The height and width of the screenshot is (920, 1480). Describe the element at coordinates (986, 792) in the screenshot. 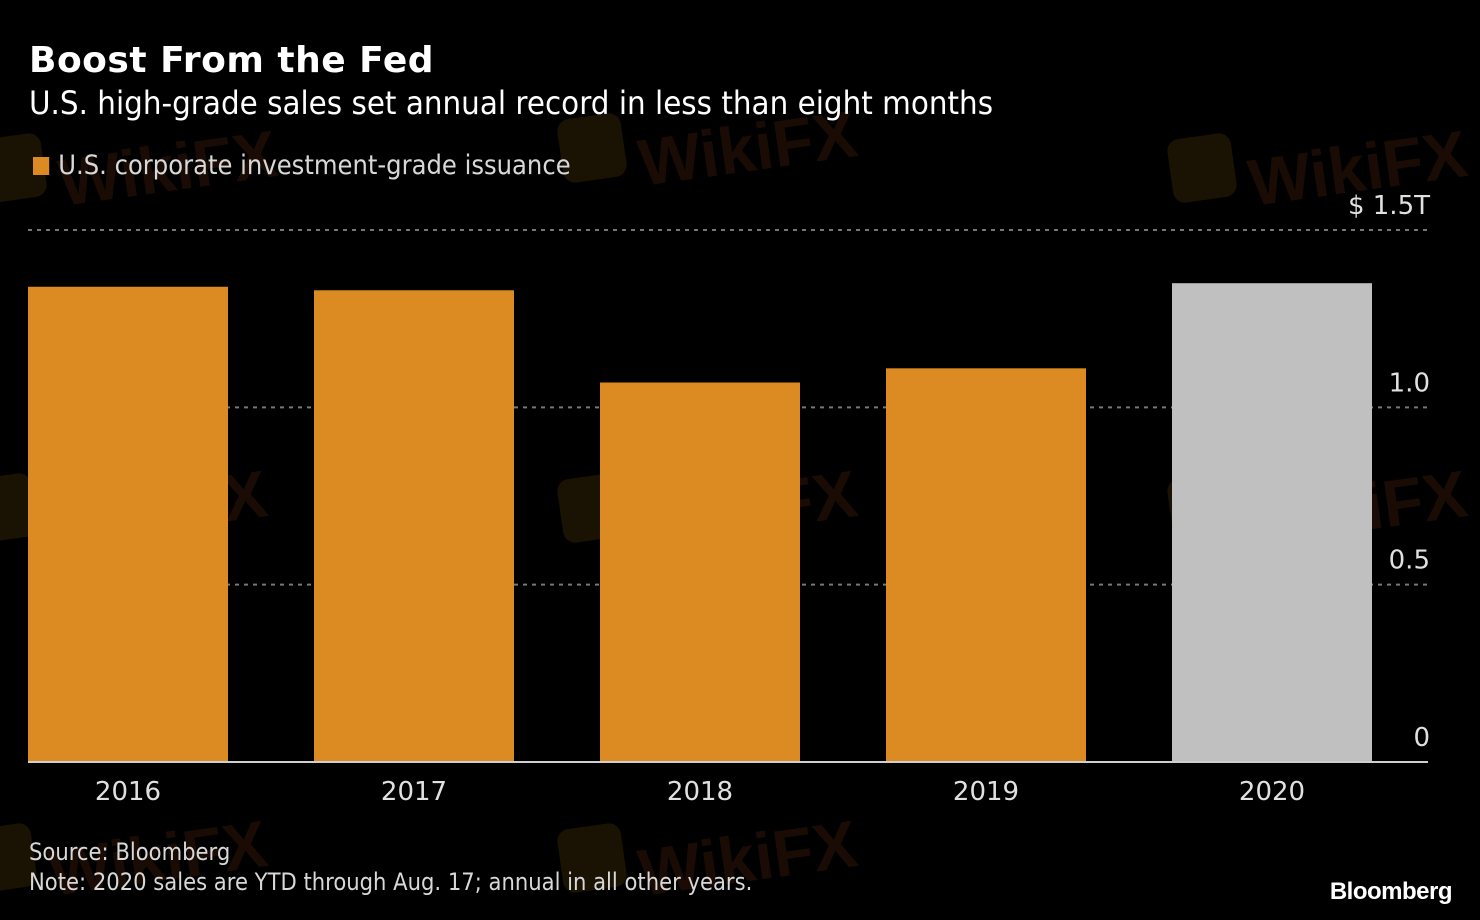

I see `x-tick-label: 2019` at that location.